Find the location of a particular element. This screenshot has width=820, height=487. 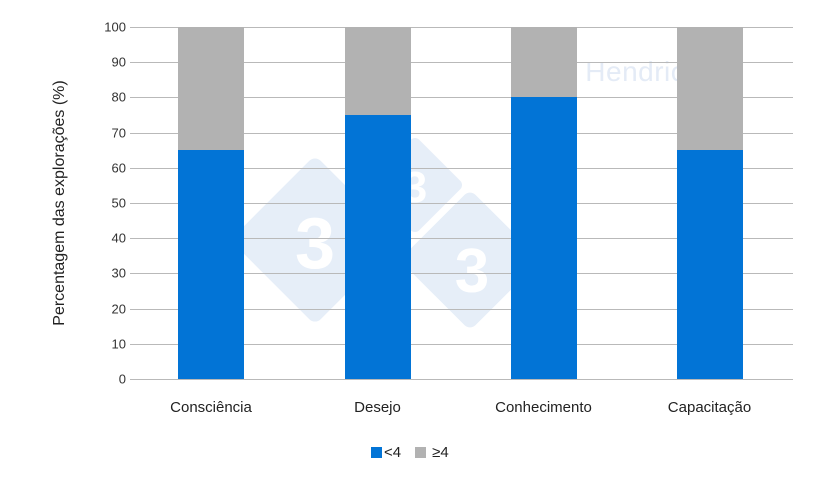

legend-item-lt4: <4 is located at coordinates (386, 452).